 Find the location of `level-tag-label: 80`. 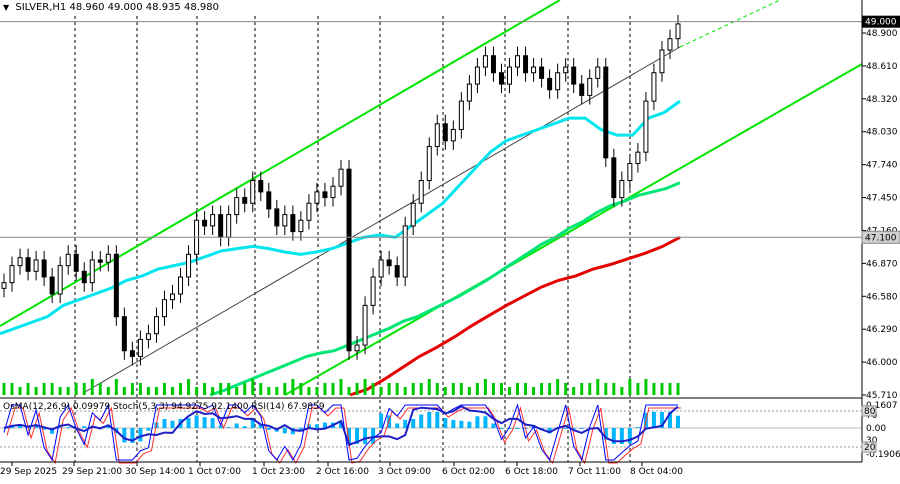

level-tag-label: 80 is located at coordinates (870, 412).